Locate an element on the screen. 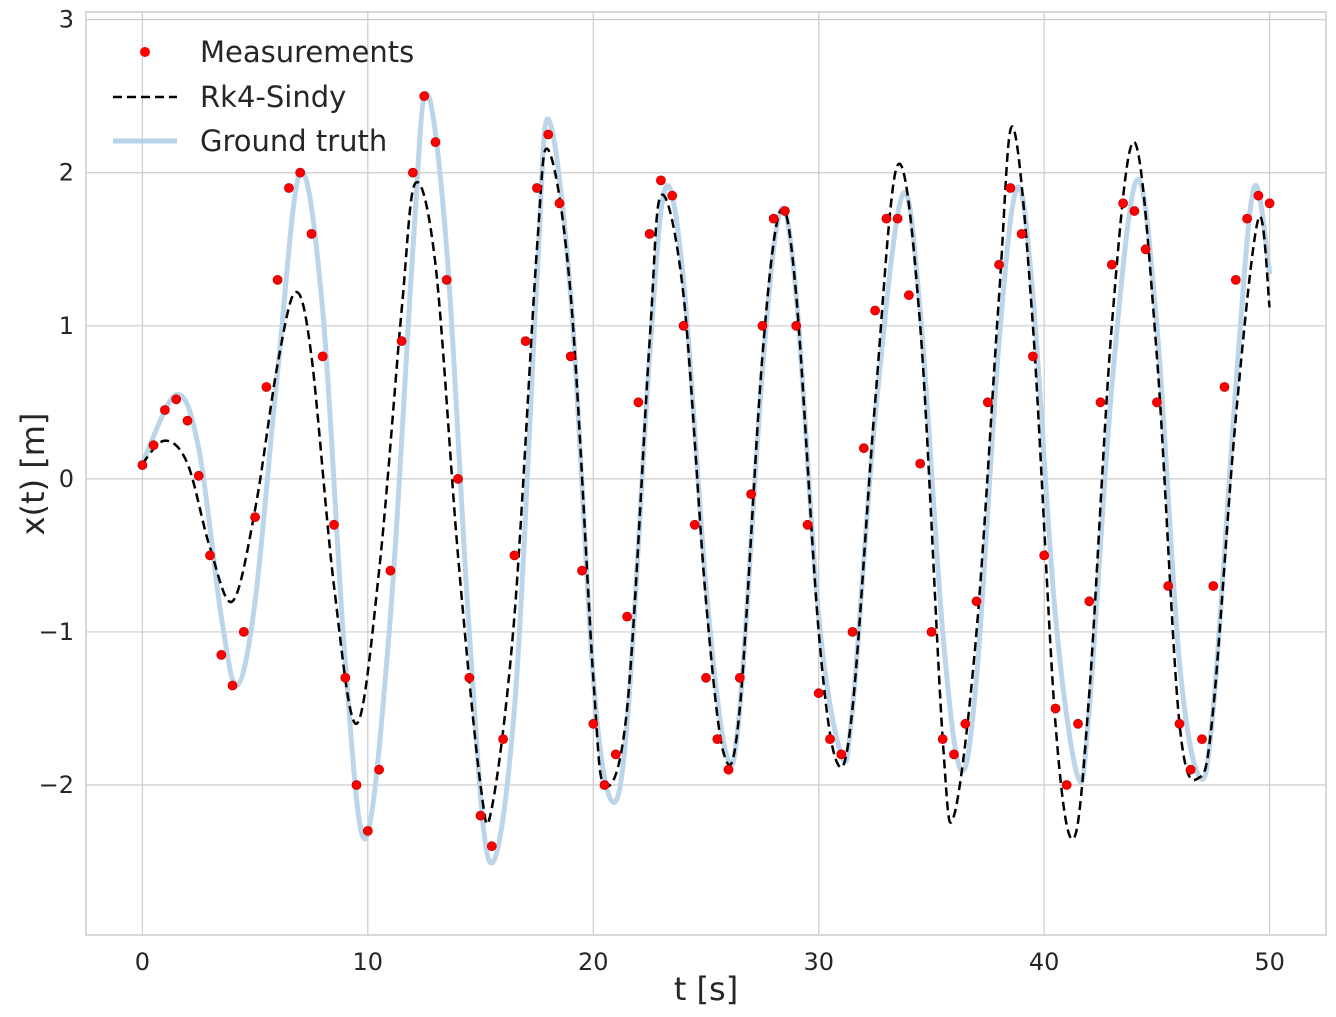 The height and width of the screenshot is (1017, 1336). x-tick-label: 0 is located at coordinates (142, 962).